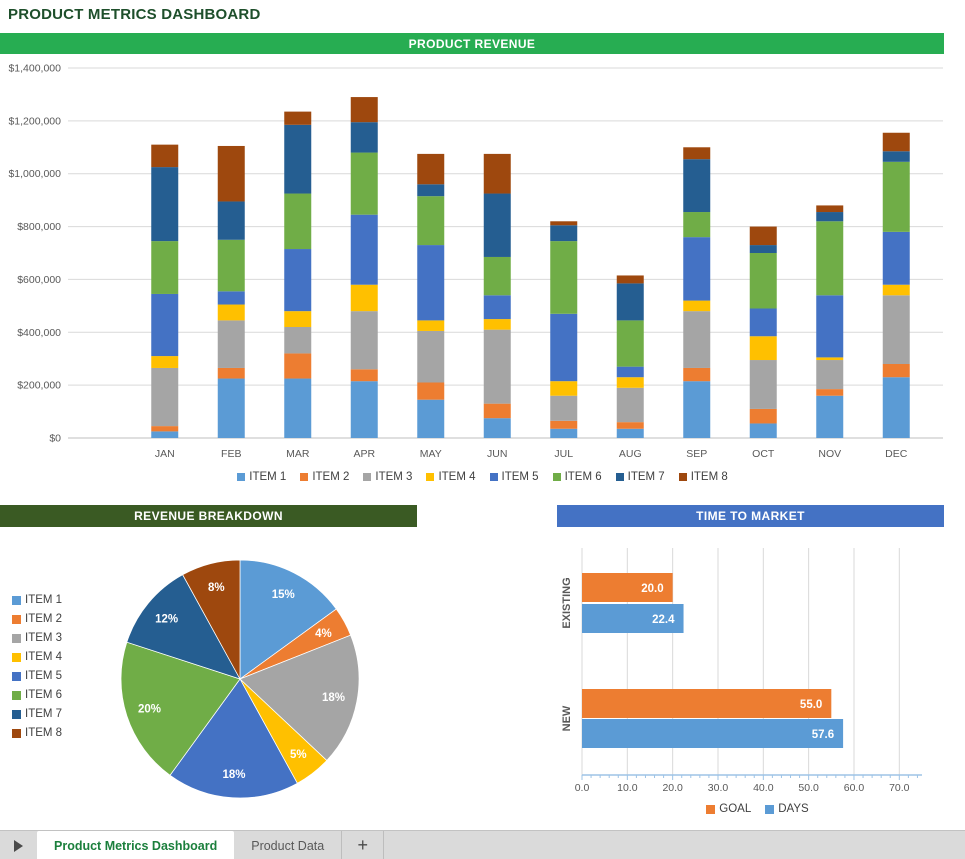  What do you see at coordinates (482, 844) in the screenshot?
I see `sheet-tab-bar: Product Metrics Dashboard Product Data +` at bounding box center [482, 844].